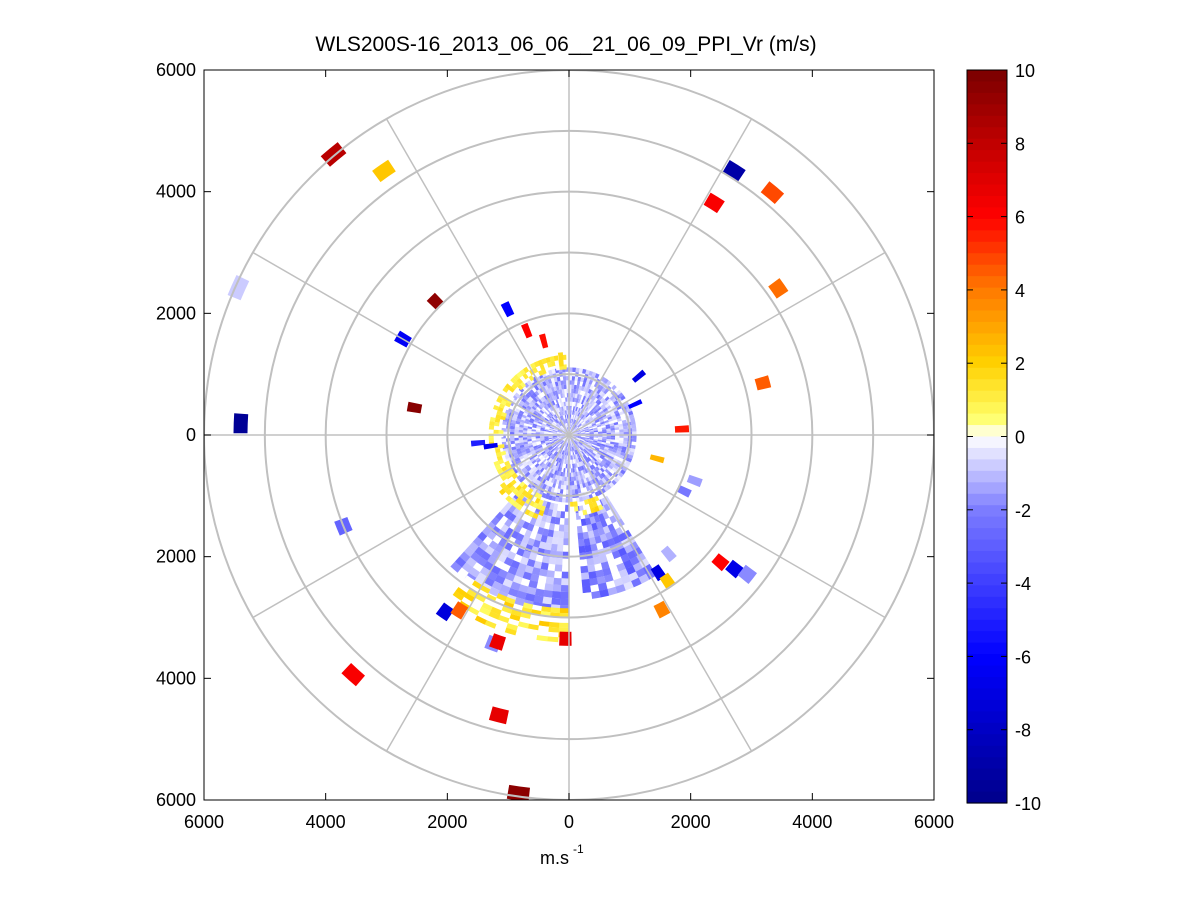 Image resolution: width=1201 pixels, height=901 pixels. What do you see at coordinates (326, 822) in the screenshot?
I see `x-tick-label: 4000` at bounding box center [326, 822].